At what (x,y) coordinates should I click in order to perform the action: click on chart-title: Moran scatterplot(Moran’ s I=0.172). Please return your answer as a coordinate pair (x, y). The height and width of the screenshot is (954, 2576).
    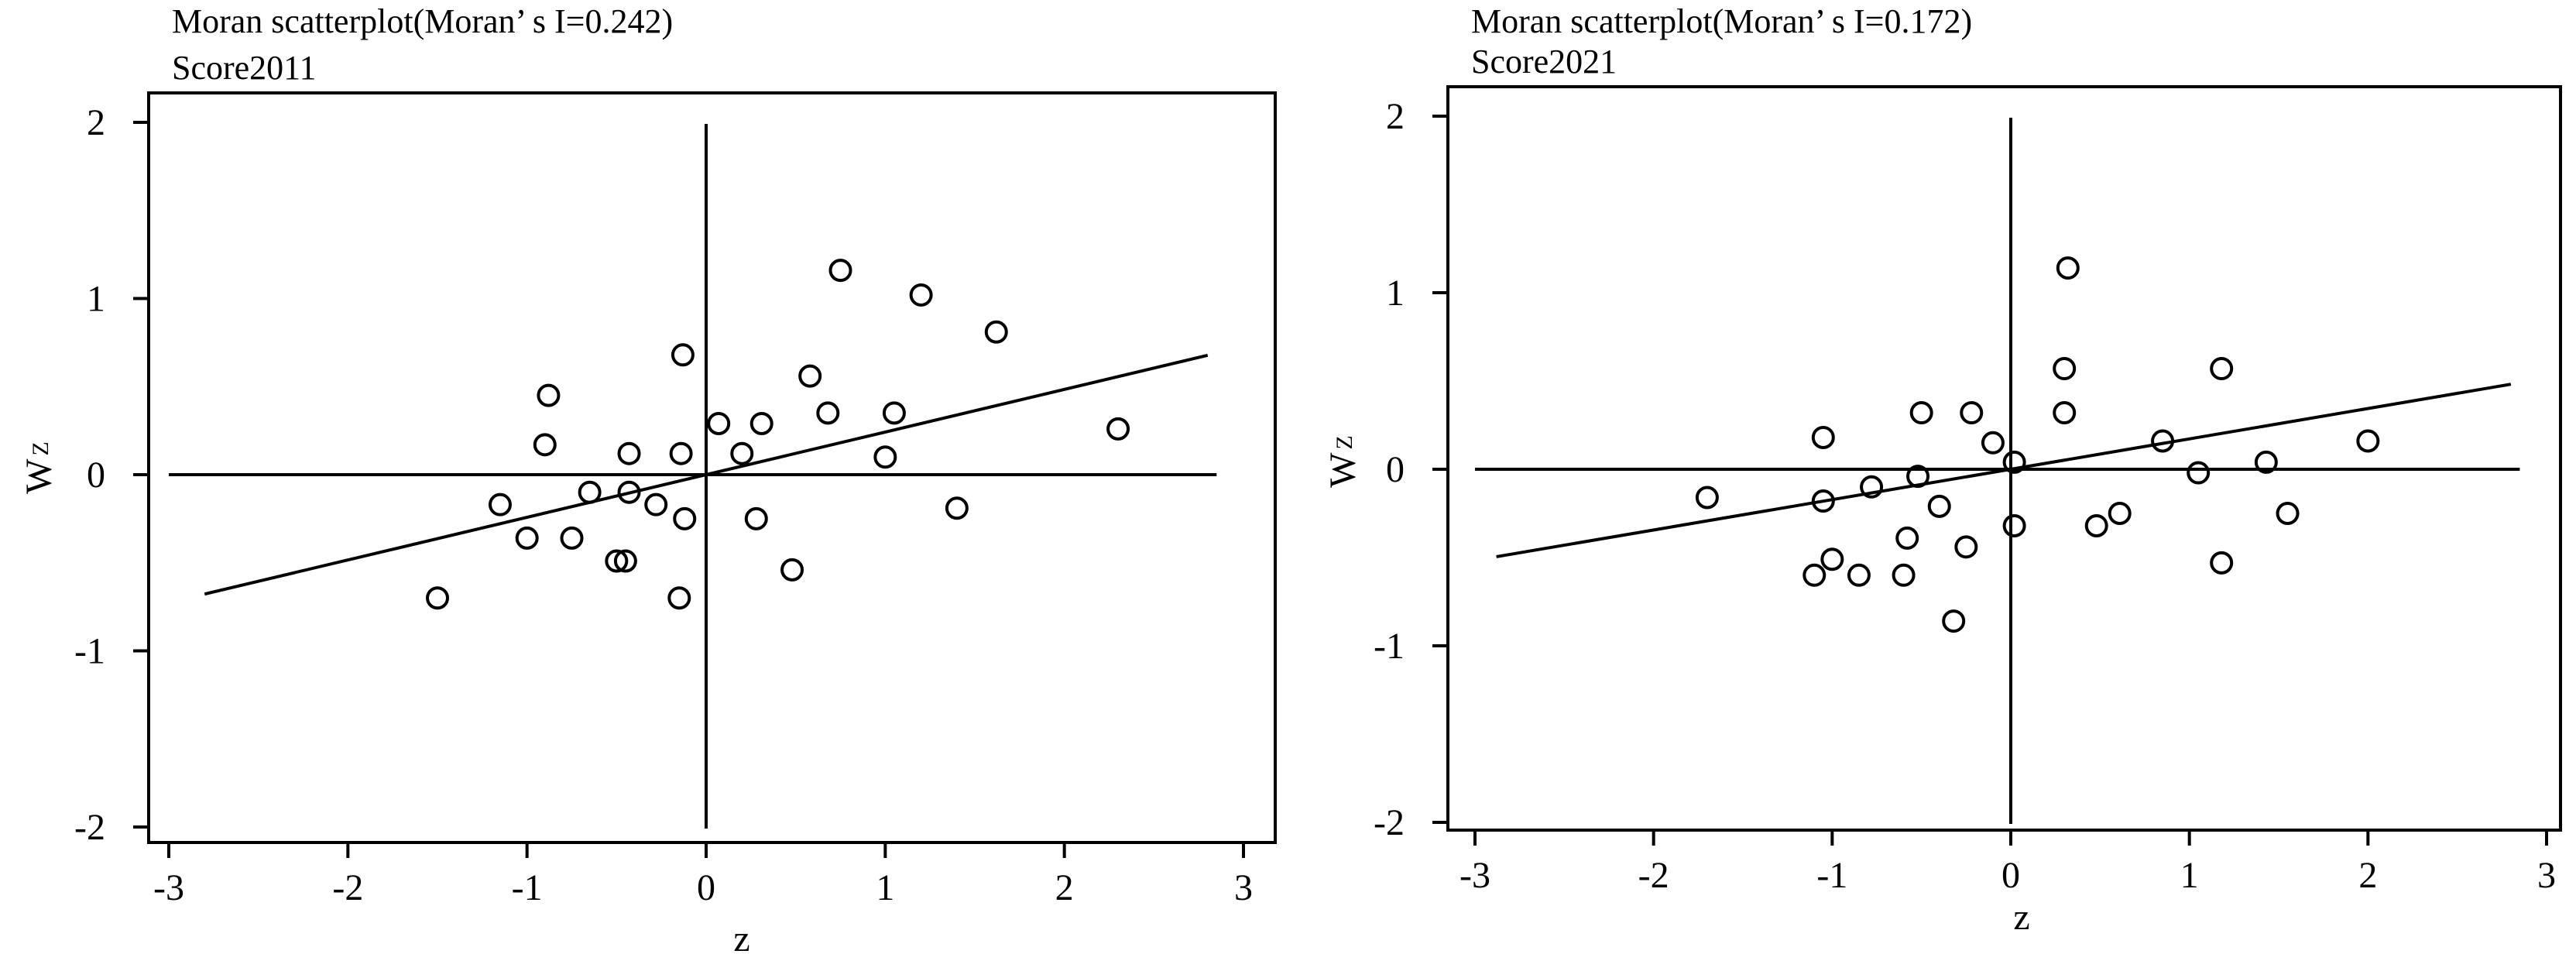
    Looking at the image, I should click on (1721, 21).